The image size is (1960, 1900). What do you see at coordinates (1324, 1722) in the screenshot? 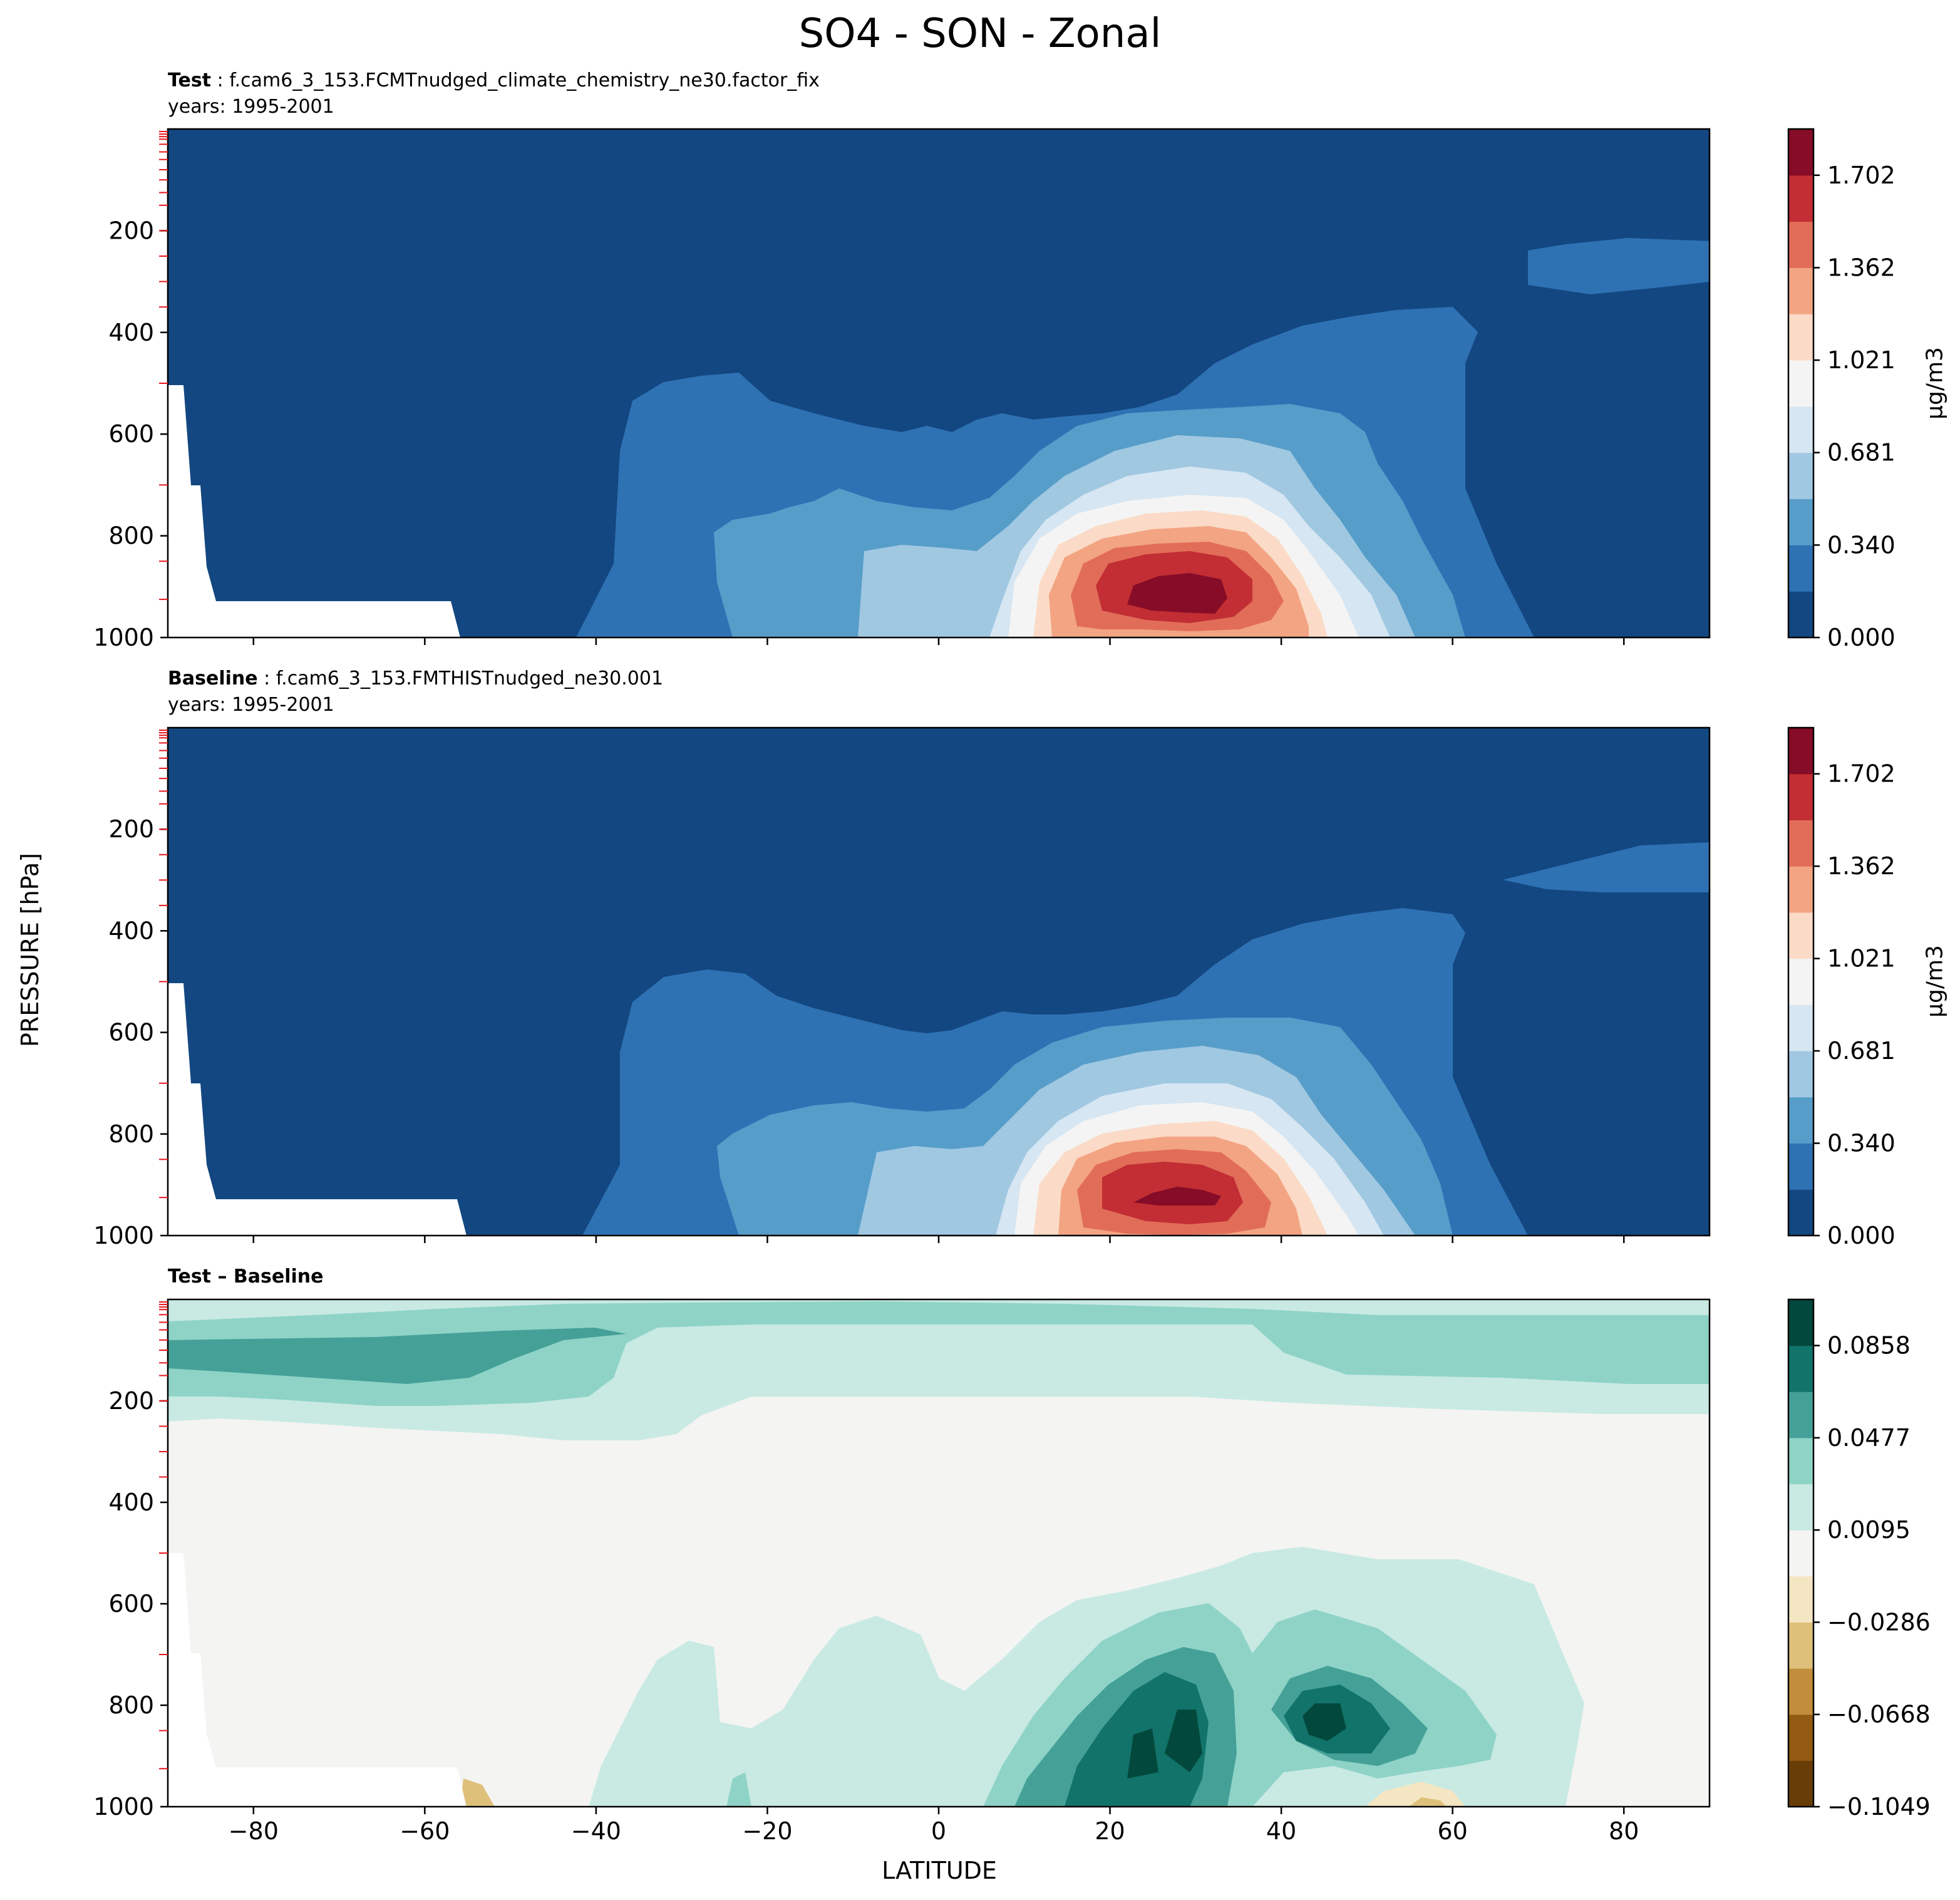
I see `diff-level-pos5c-low` at bounding box center [1324, 1722].